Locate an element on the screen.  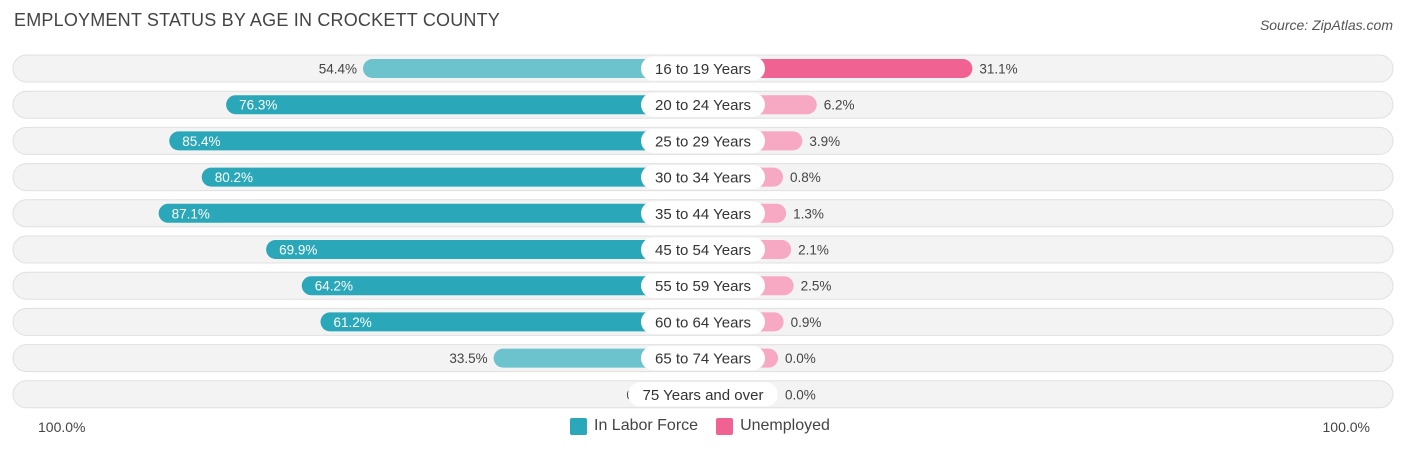
legend-item-labor: In Labor Force is located at coordinates (634, 426).